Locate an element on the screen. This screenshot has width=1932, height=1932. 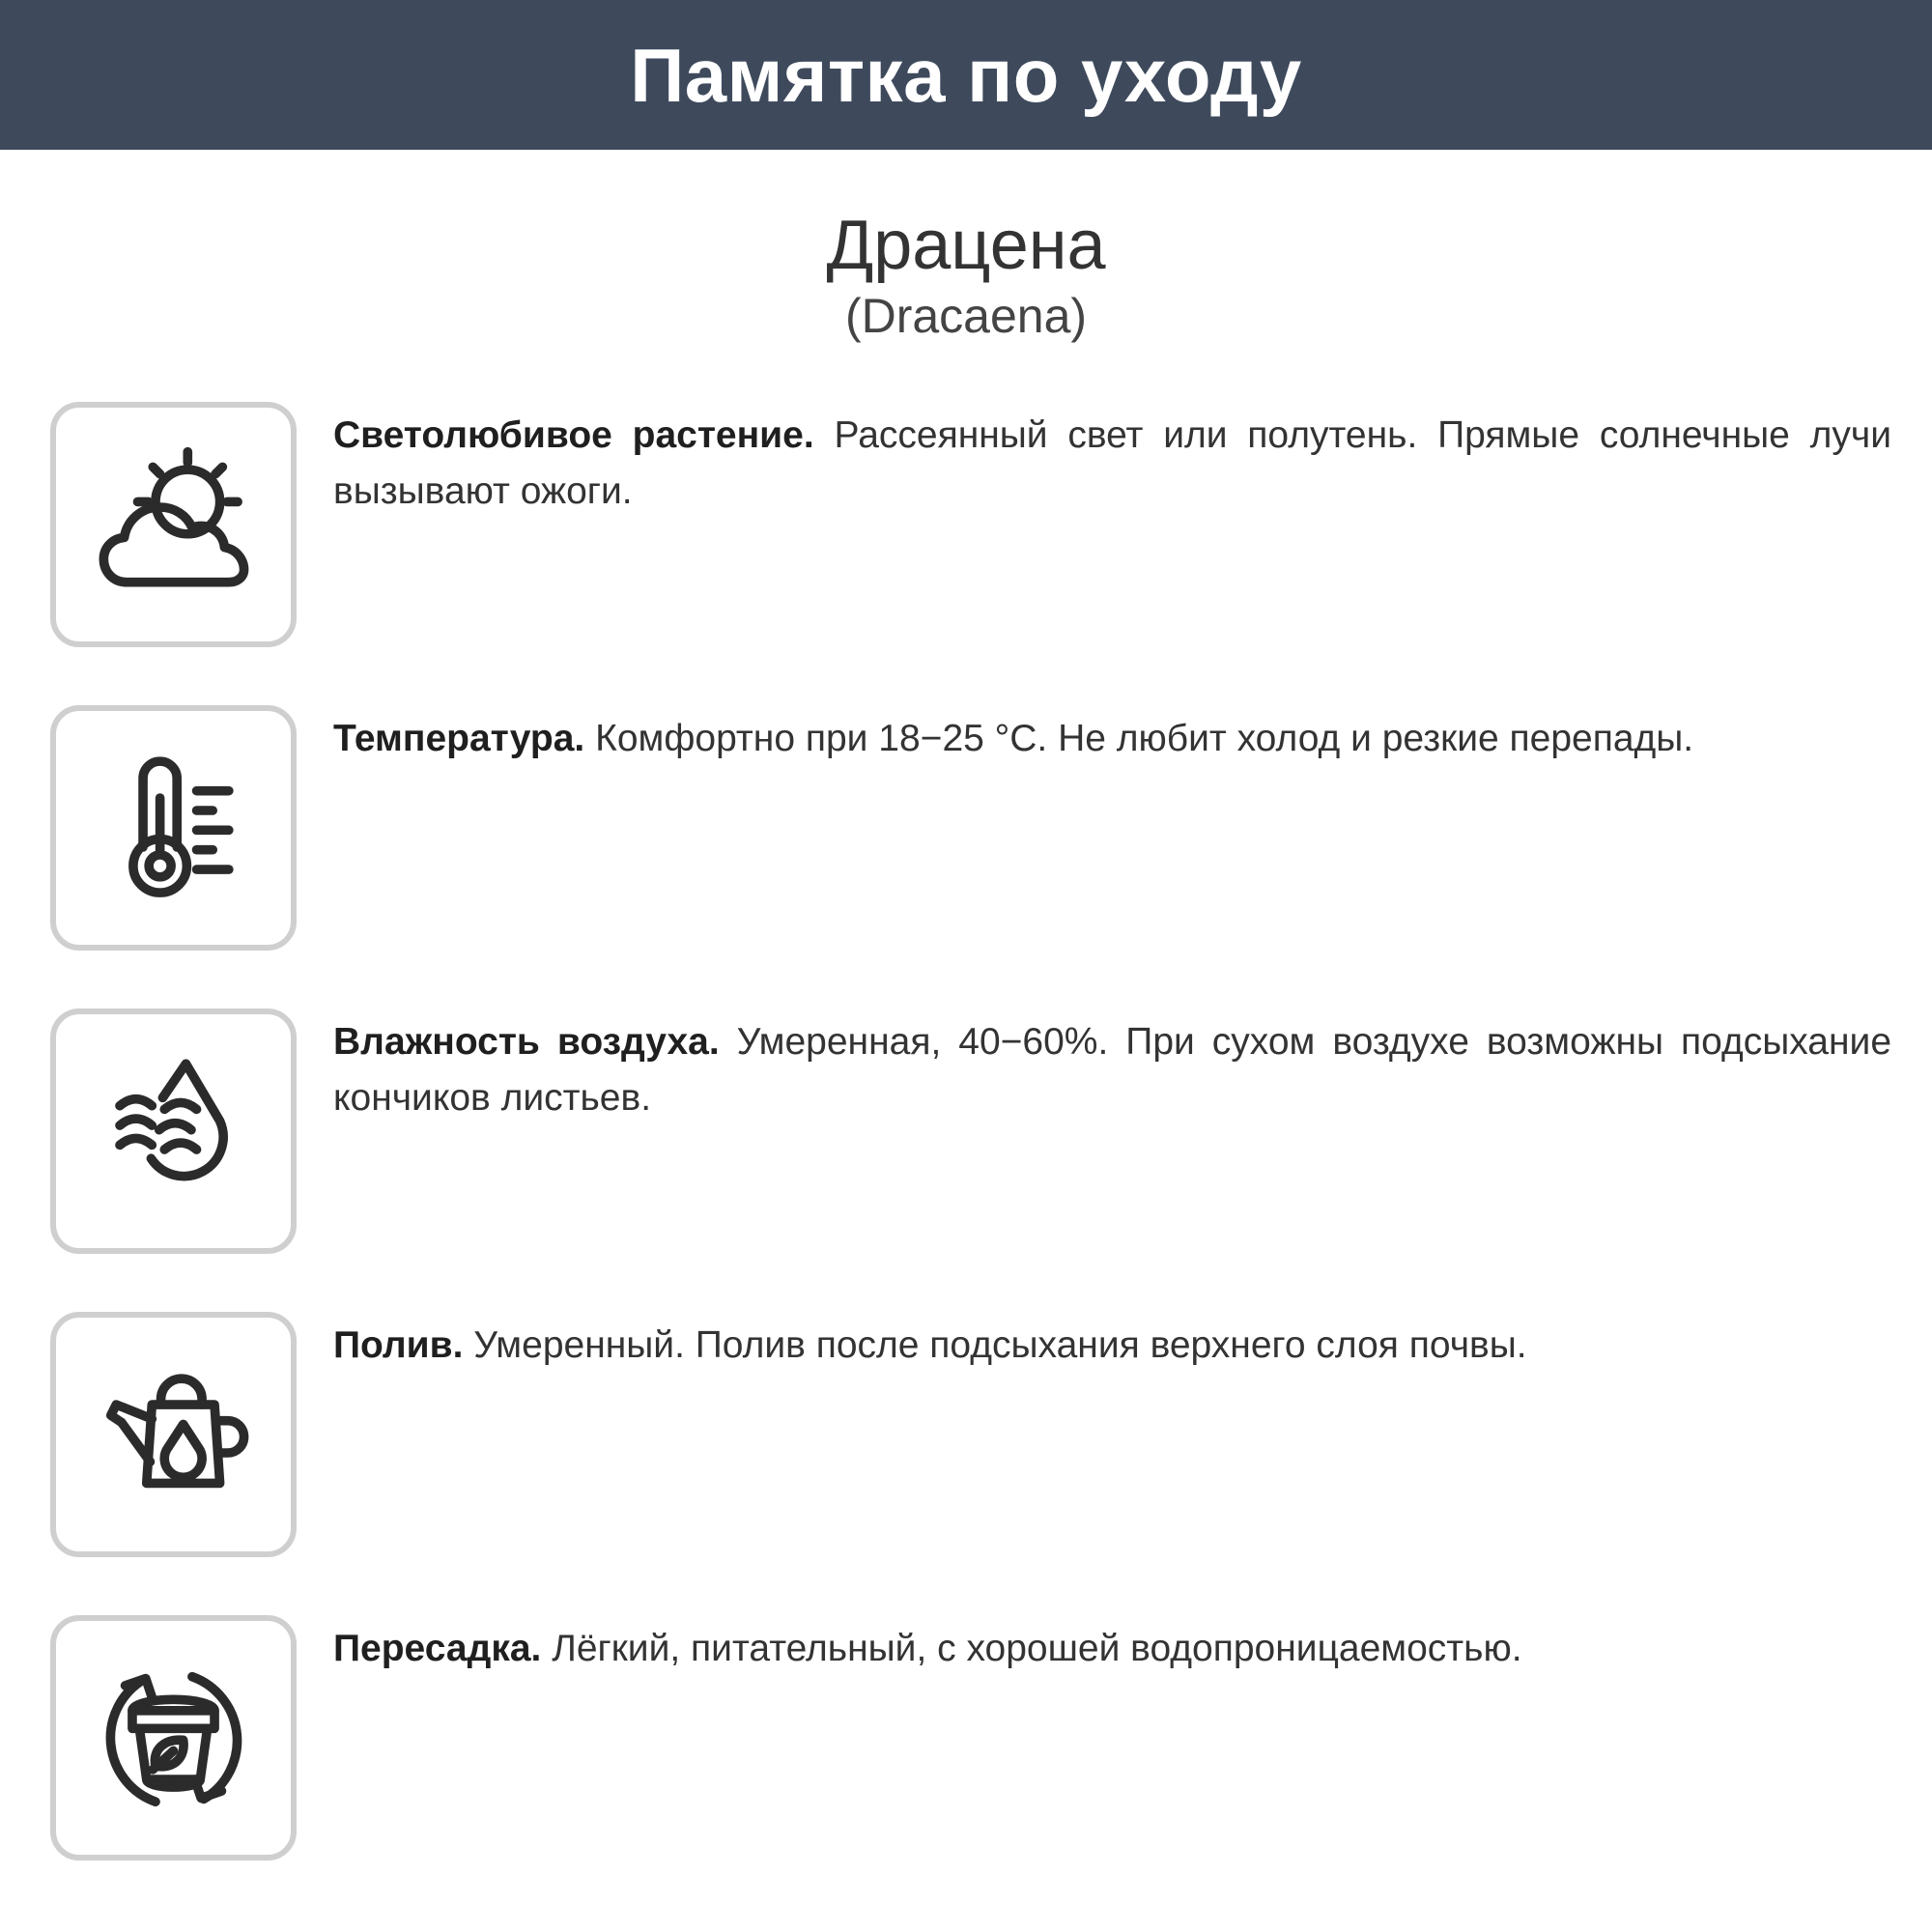
watering-can-icon is located at coordinates (177, 1430).